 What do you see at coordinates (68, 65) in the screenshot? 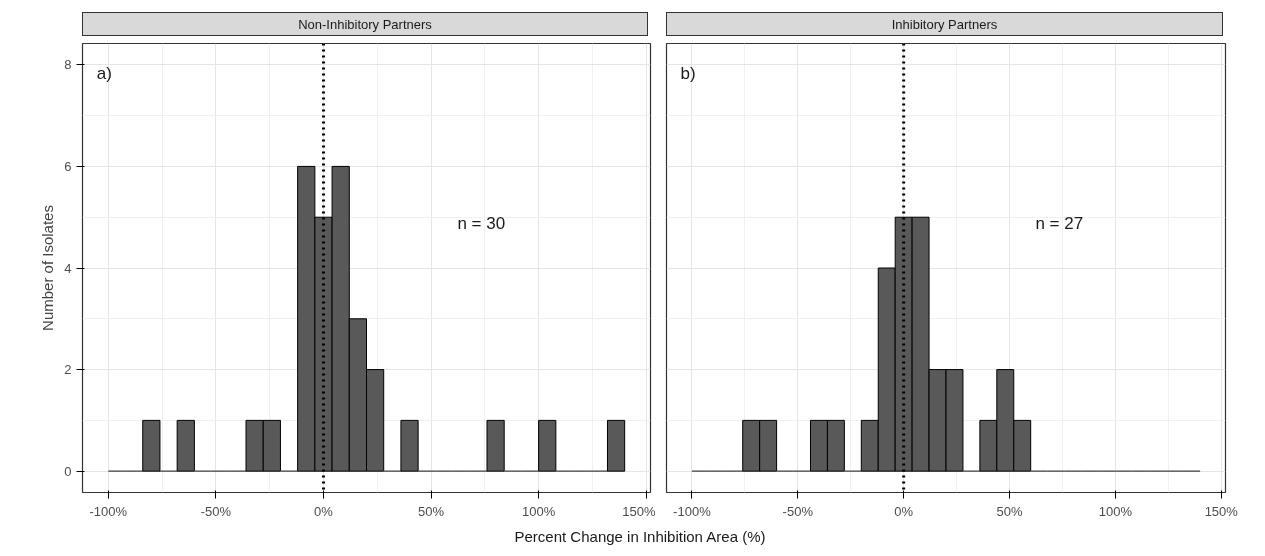
I see `y-tick-label: 8` at bounding box center [68, 65].